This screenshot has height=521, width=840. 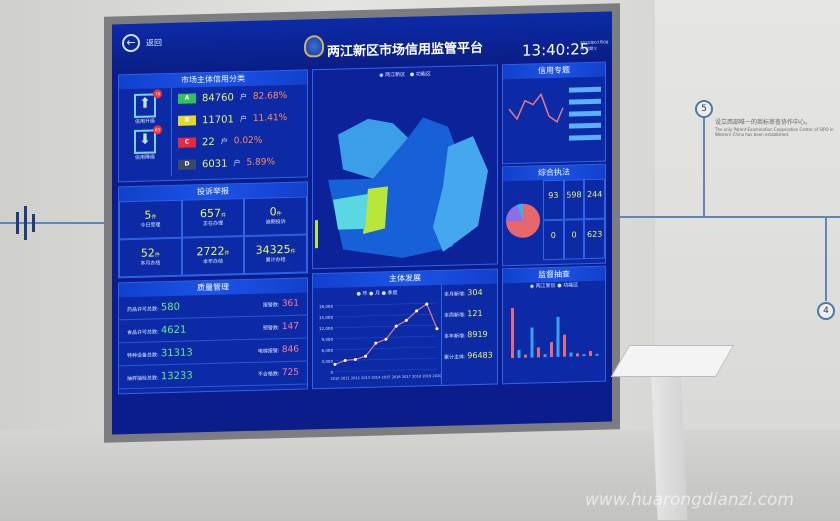 I want to click on emblem-logo, so click(x=314, y=46).